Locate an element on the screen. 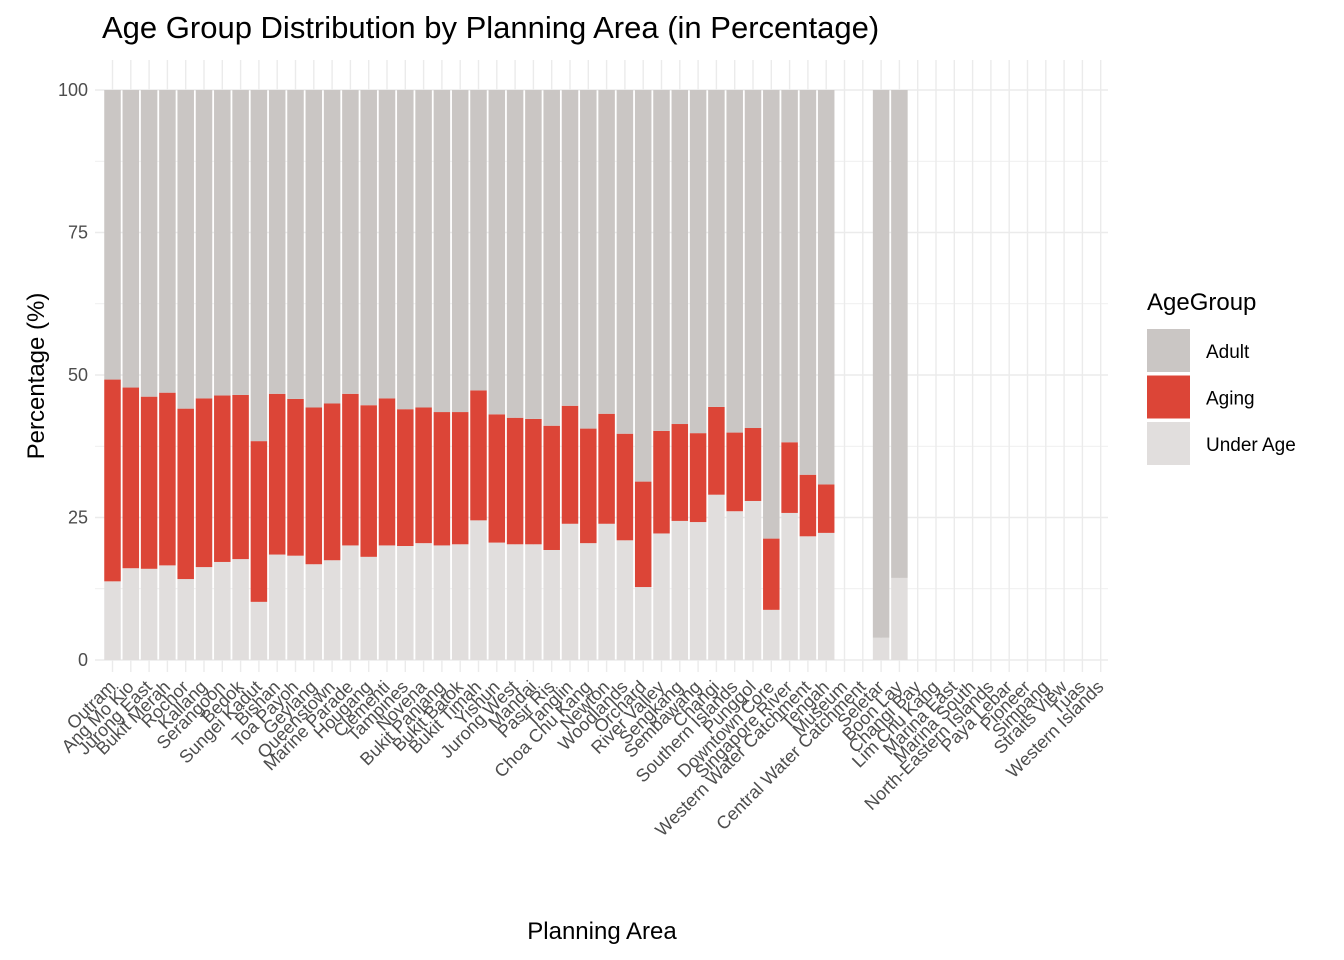 This screenshot has height=960, width=1344. legend-title: AgeGroup is located at coordinates (1201, 302).